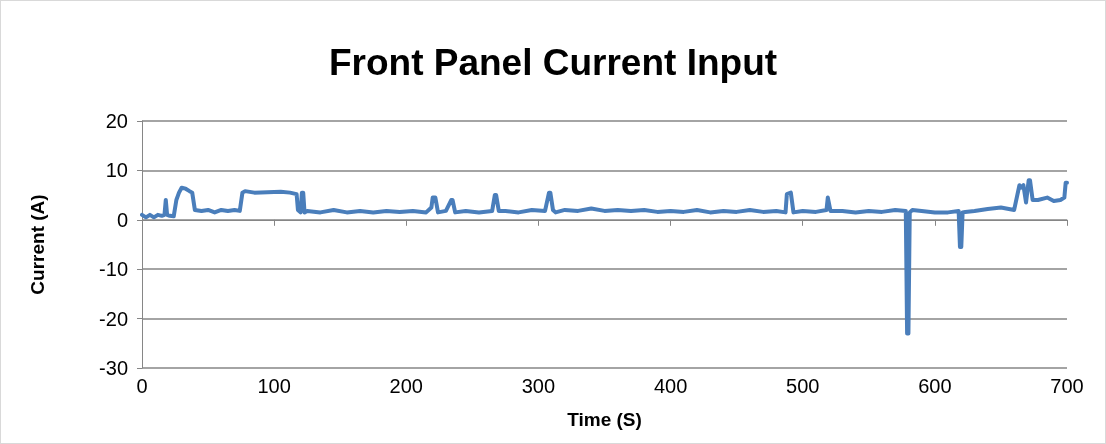  I want to click on x-tick-label: 300, so click(538, 386).